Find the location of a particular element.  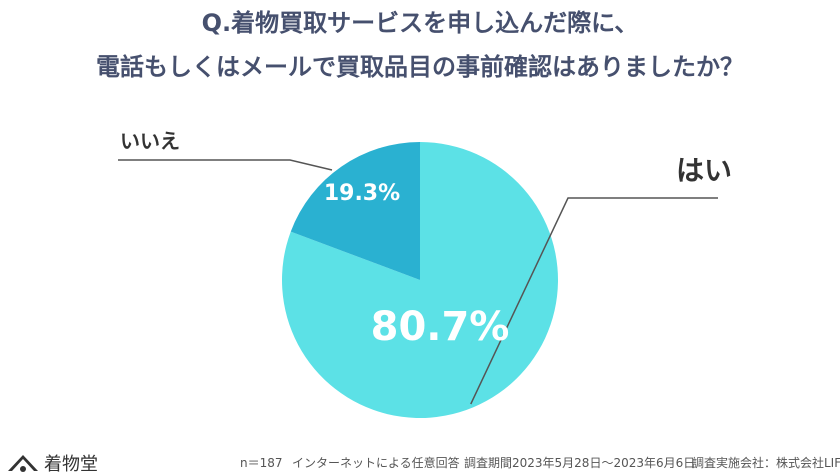

pie-slice is located at coordinates (355, 211).